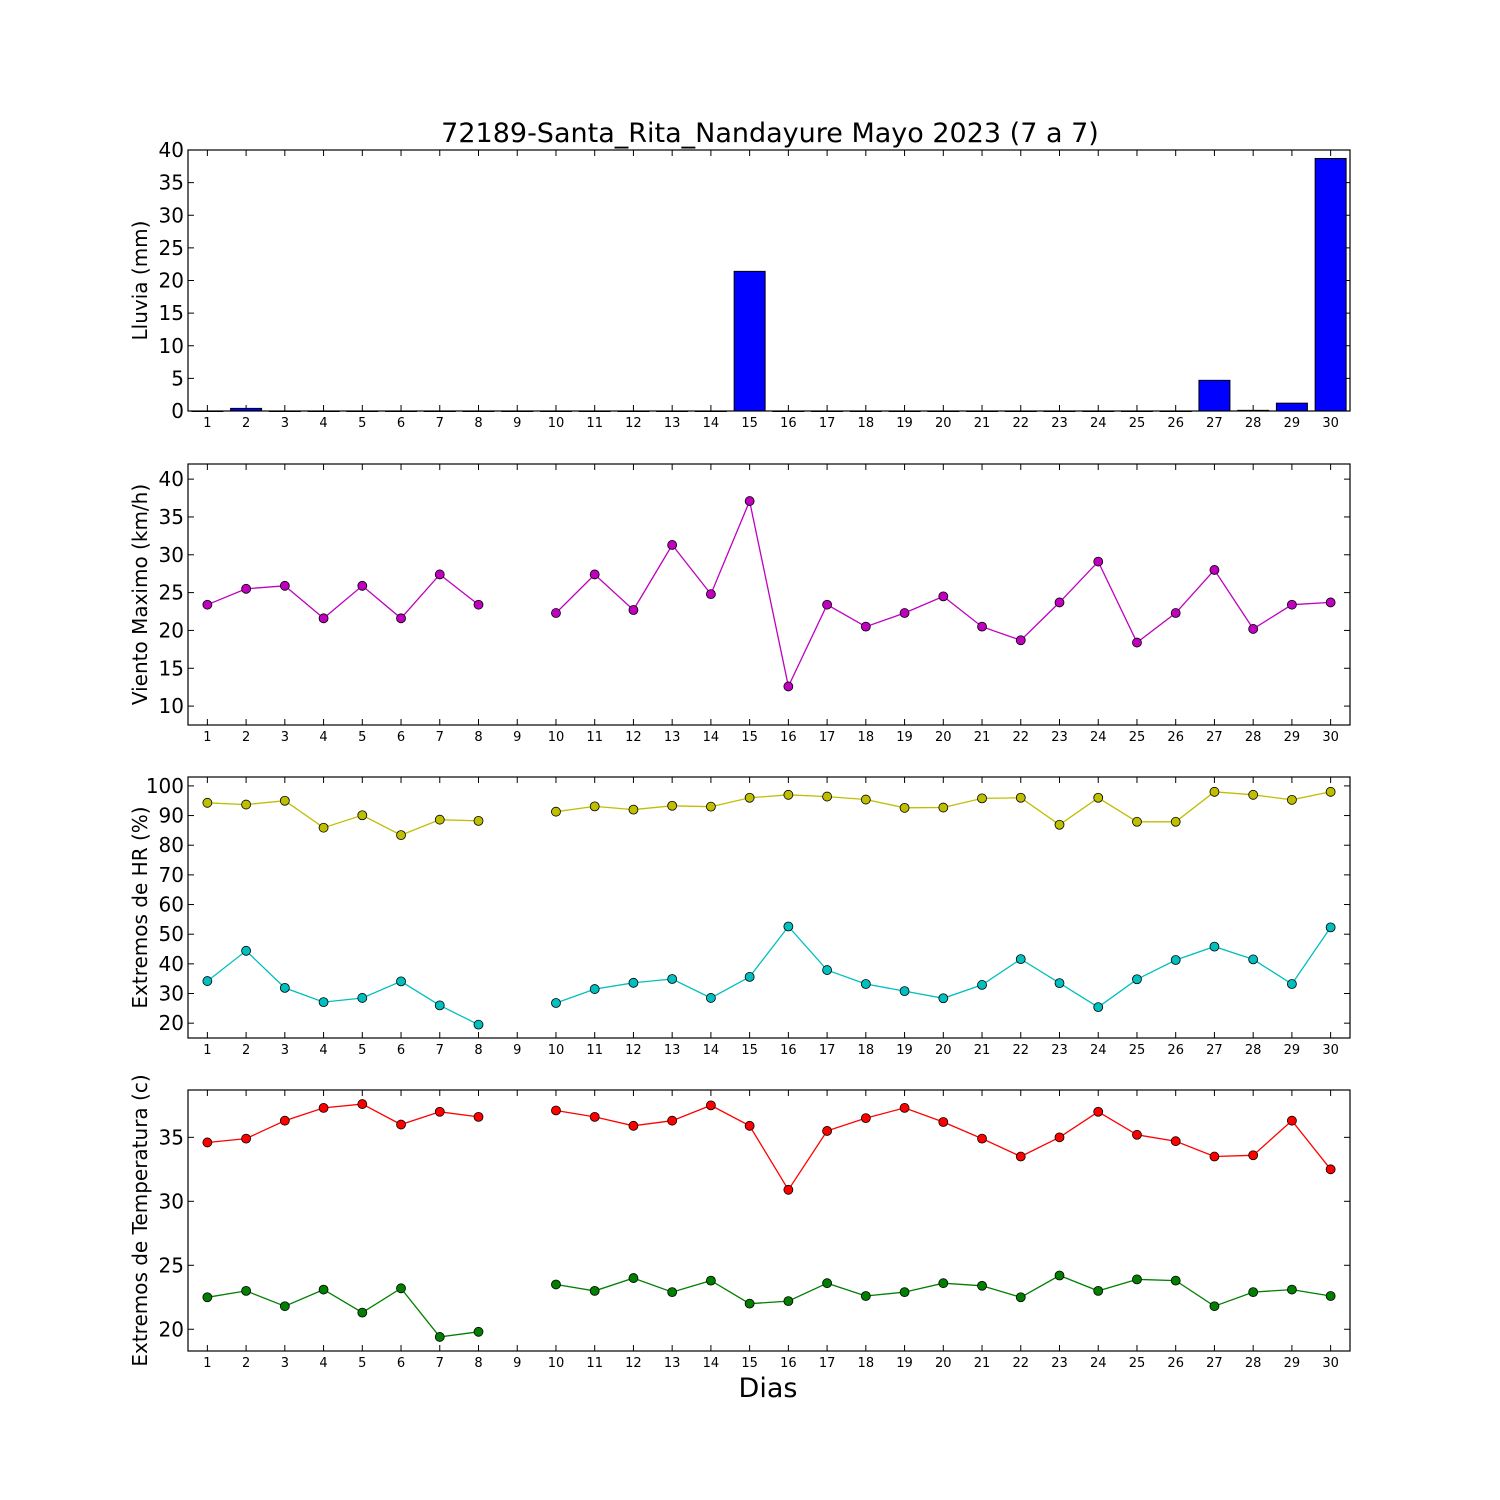 This screenshot has height=1500, width=1500. What do you see at coordinates (140, 281) in the screenshot?
I see `y-axis-label-1: Lluvia (mm)` at bounding box center [140, 281].